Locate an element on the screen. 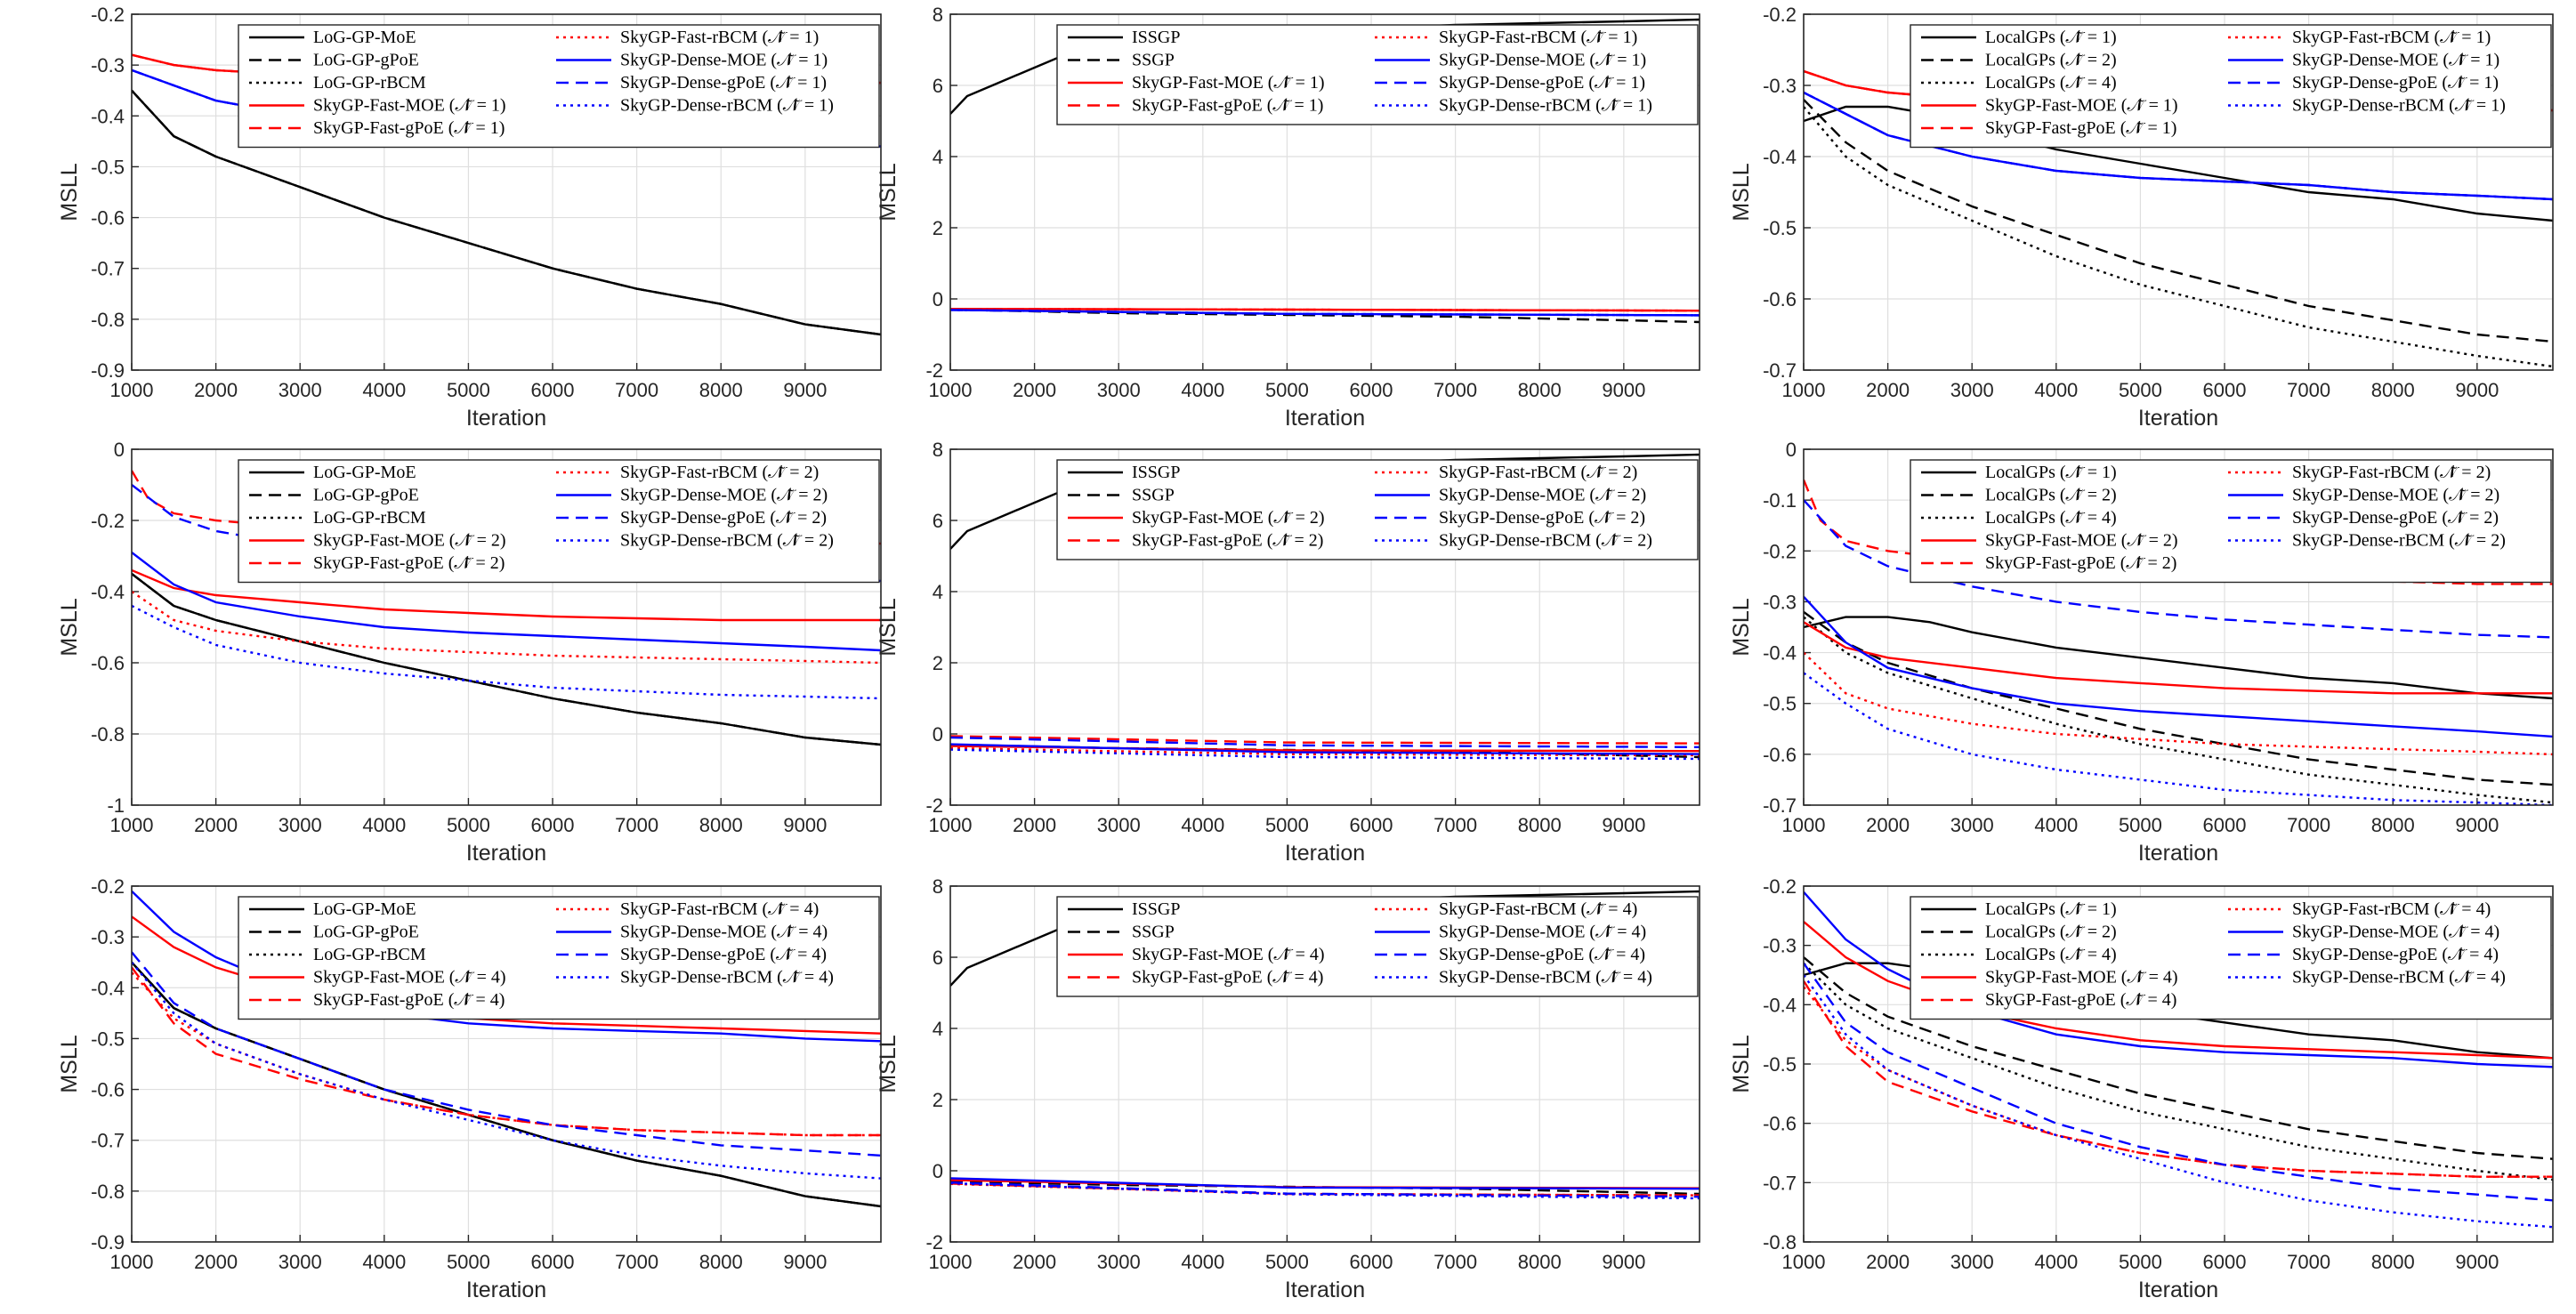  legend-entry: SkyGP-Dense-rBCM (𝒩̃ = 4) is located at coordinates (2399, 978).